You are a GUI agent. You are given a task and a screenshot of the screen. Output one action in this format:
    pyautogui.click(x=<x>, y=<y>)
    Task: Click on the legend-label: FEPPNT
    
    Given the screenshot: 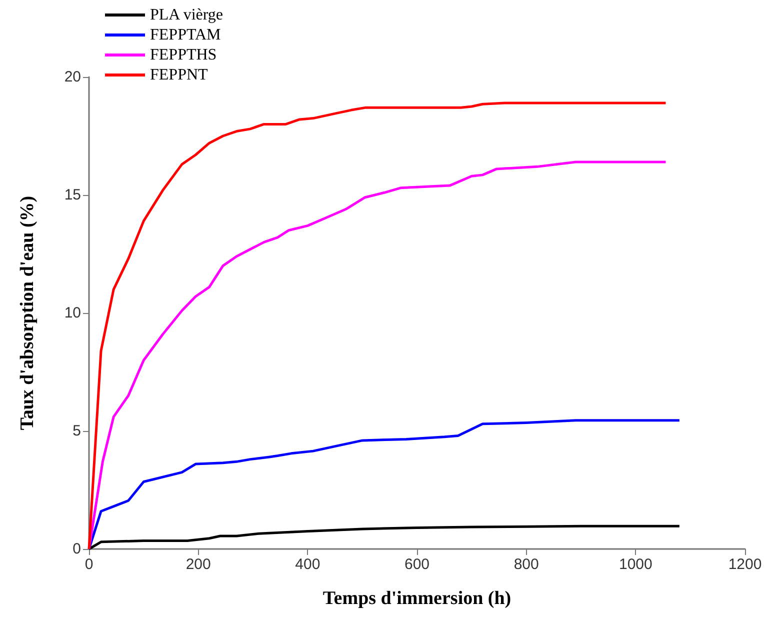 What is the action you would take?
    pyautogui.click(x=179, y=75)
    